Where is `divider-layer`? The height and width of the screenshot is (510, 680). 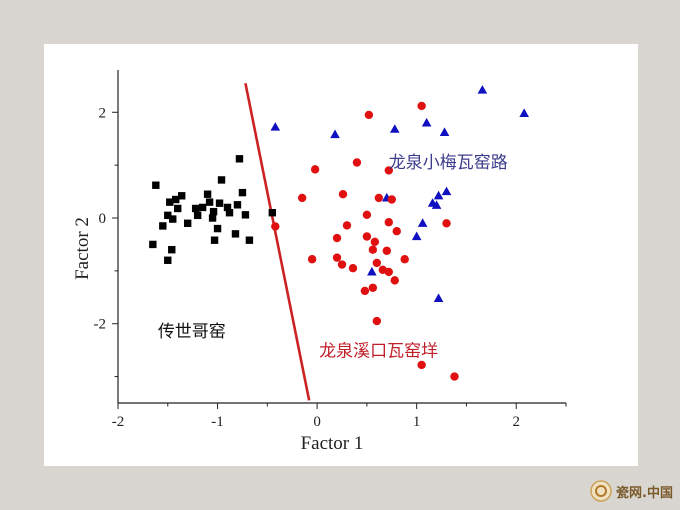 divider-layer is located at coordinates (277, 241).